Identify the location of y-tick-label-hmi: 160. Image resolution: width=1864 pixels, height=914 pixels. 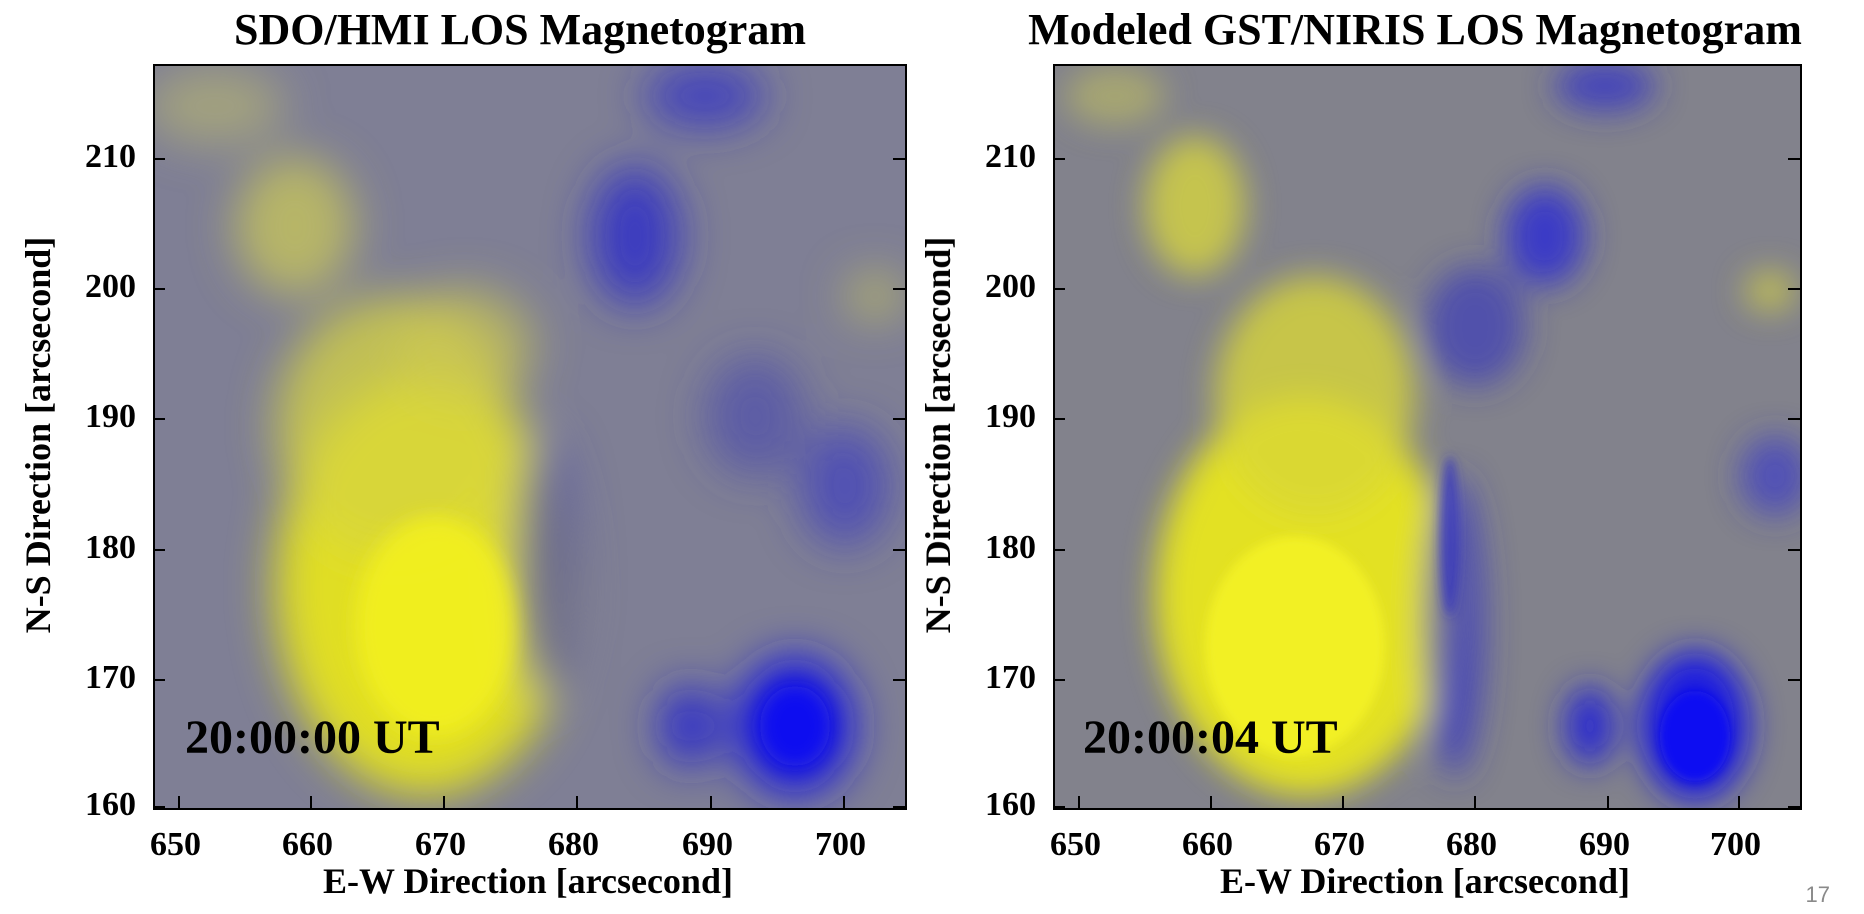
(110, 804).